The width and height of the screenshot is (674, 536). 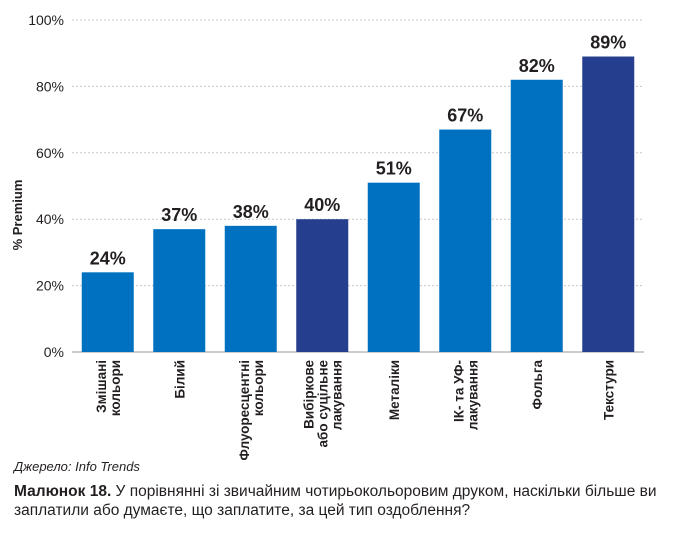 What do you see at coordinates (108, 258) in the screenshot?
I see `value-label: 24%` at bounding box center [108, 258].